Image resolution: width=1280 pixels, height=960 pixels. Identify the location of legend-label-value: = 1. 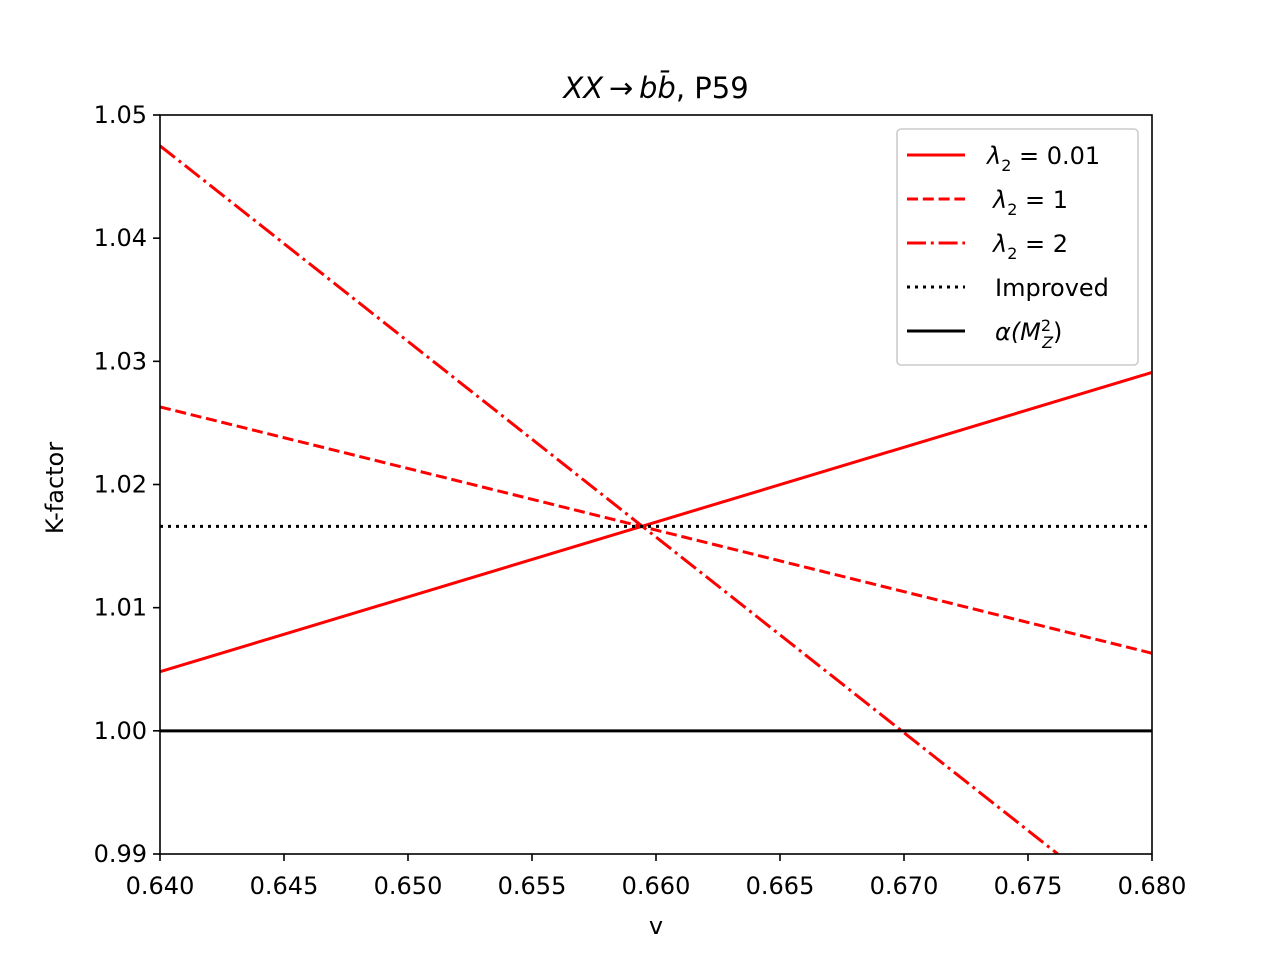
(1042, 200).